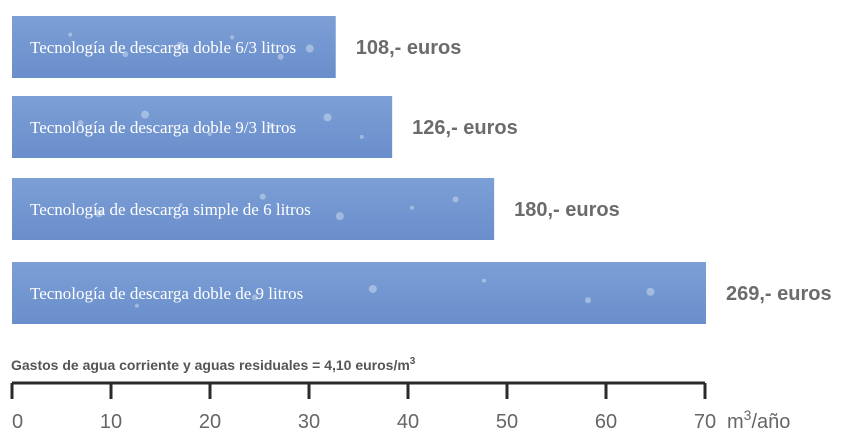  Describe the element at coordinates (363, 407) in the screenshot. I see `x-axis: 0 10 20 30 40 50 60 70` at that location.